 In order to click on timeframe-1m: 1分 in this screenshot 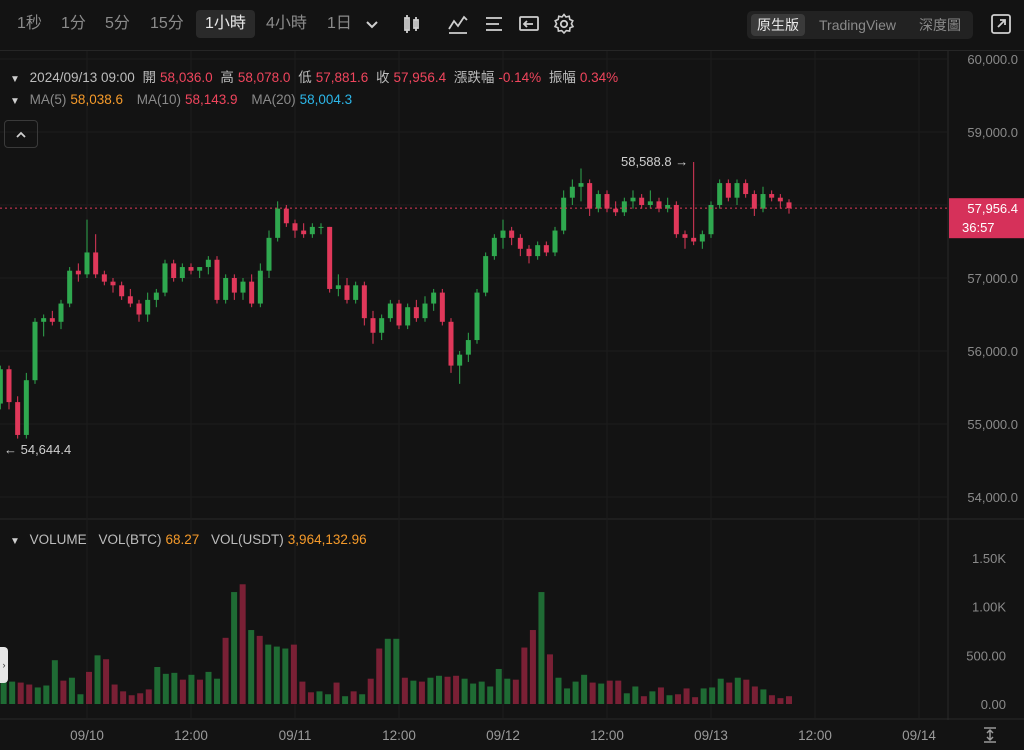, I will do `click(73, 23)`.